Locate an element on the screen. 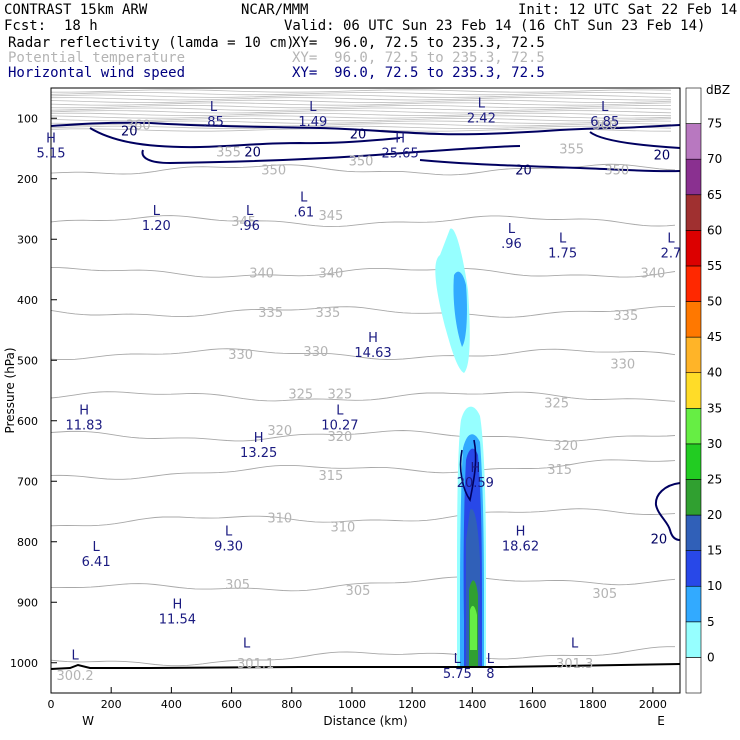 The image size is (740, 740). x-tick-label: 1400 is located at coordinates (472, 704).